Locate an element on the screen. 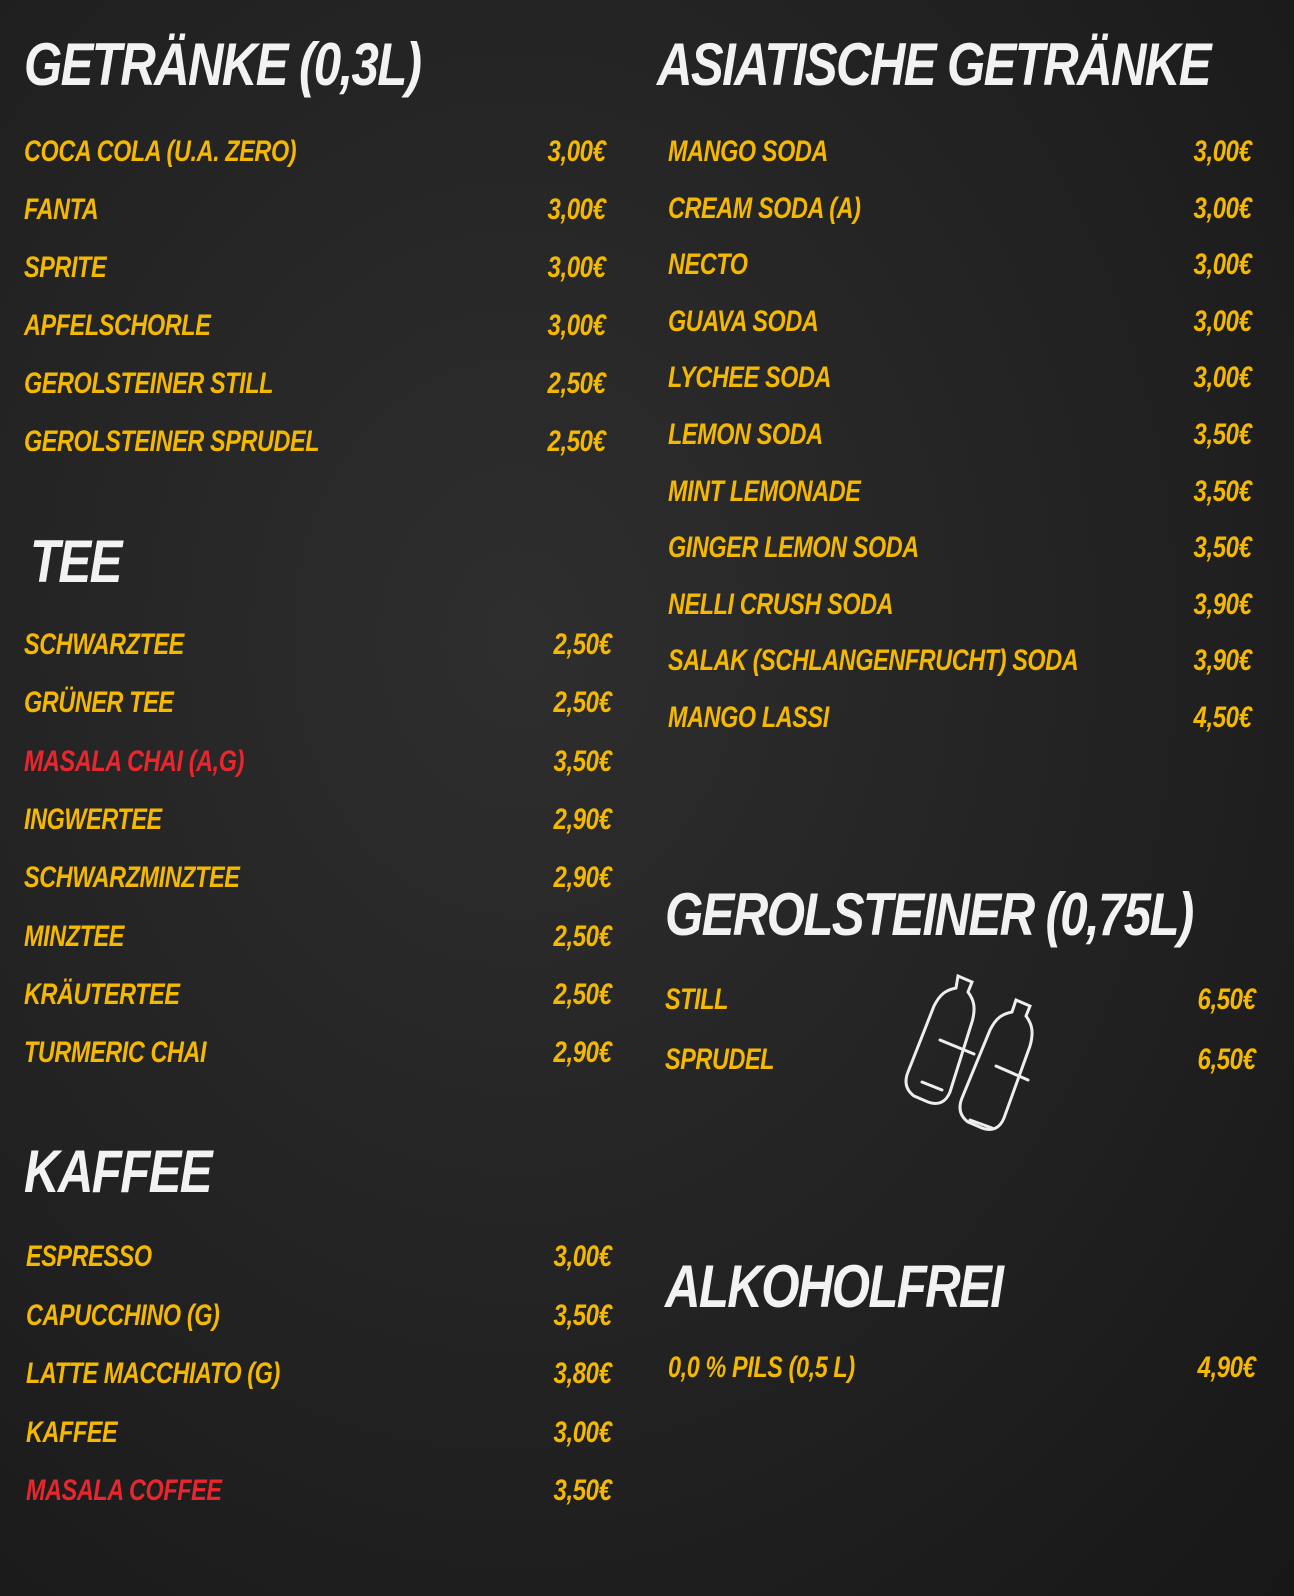 Image resolution: width=1294 pixels, height=1596 pixels. section-title: TEE is located at coordinates (76, 561).